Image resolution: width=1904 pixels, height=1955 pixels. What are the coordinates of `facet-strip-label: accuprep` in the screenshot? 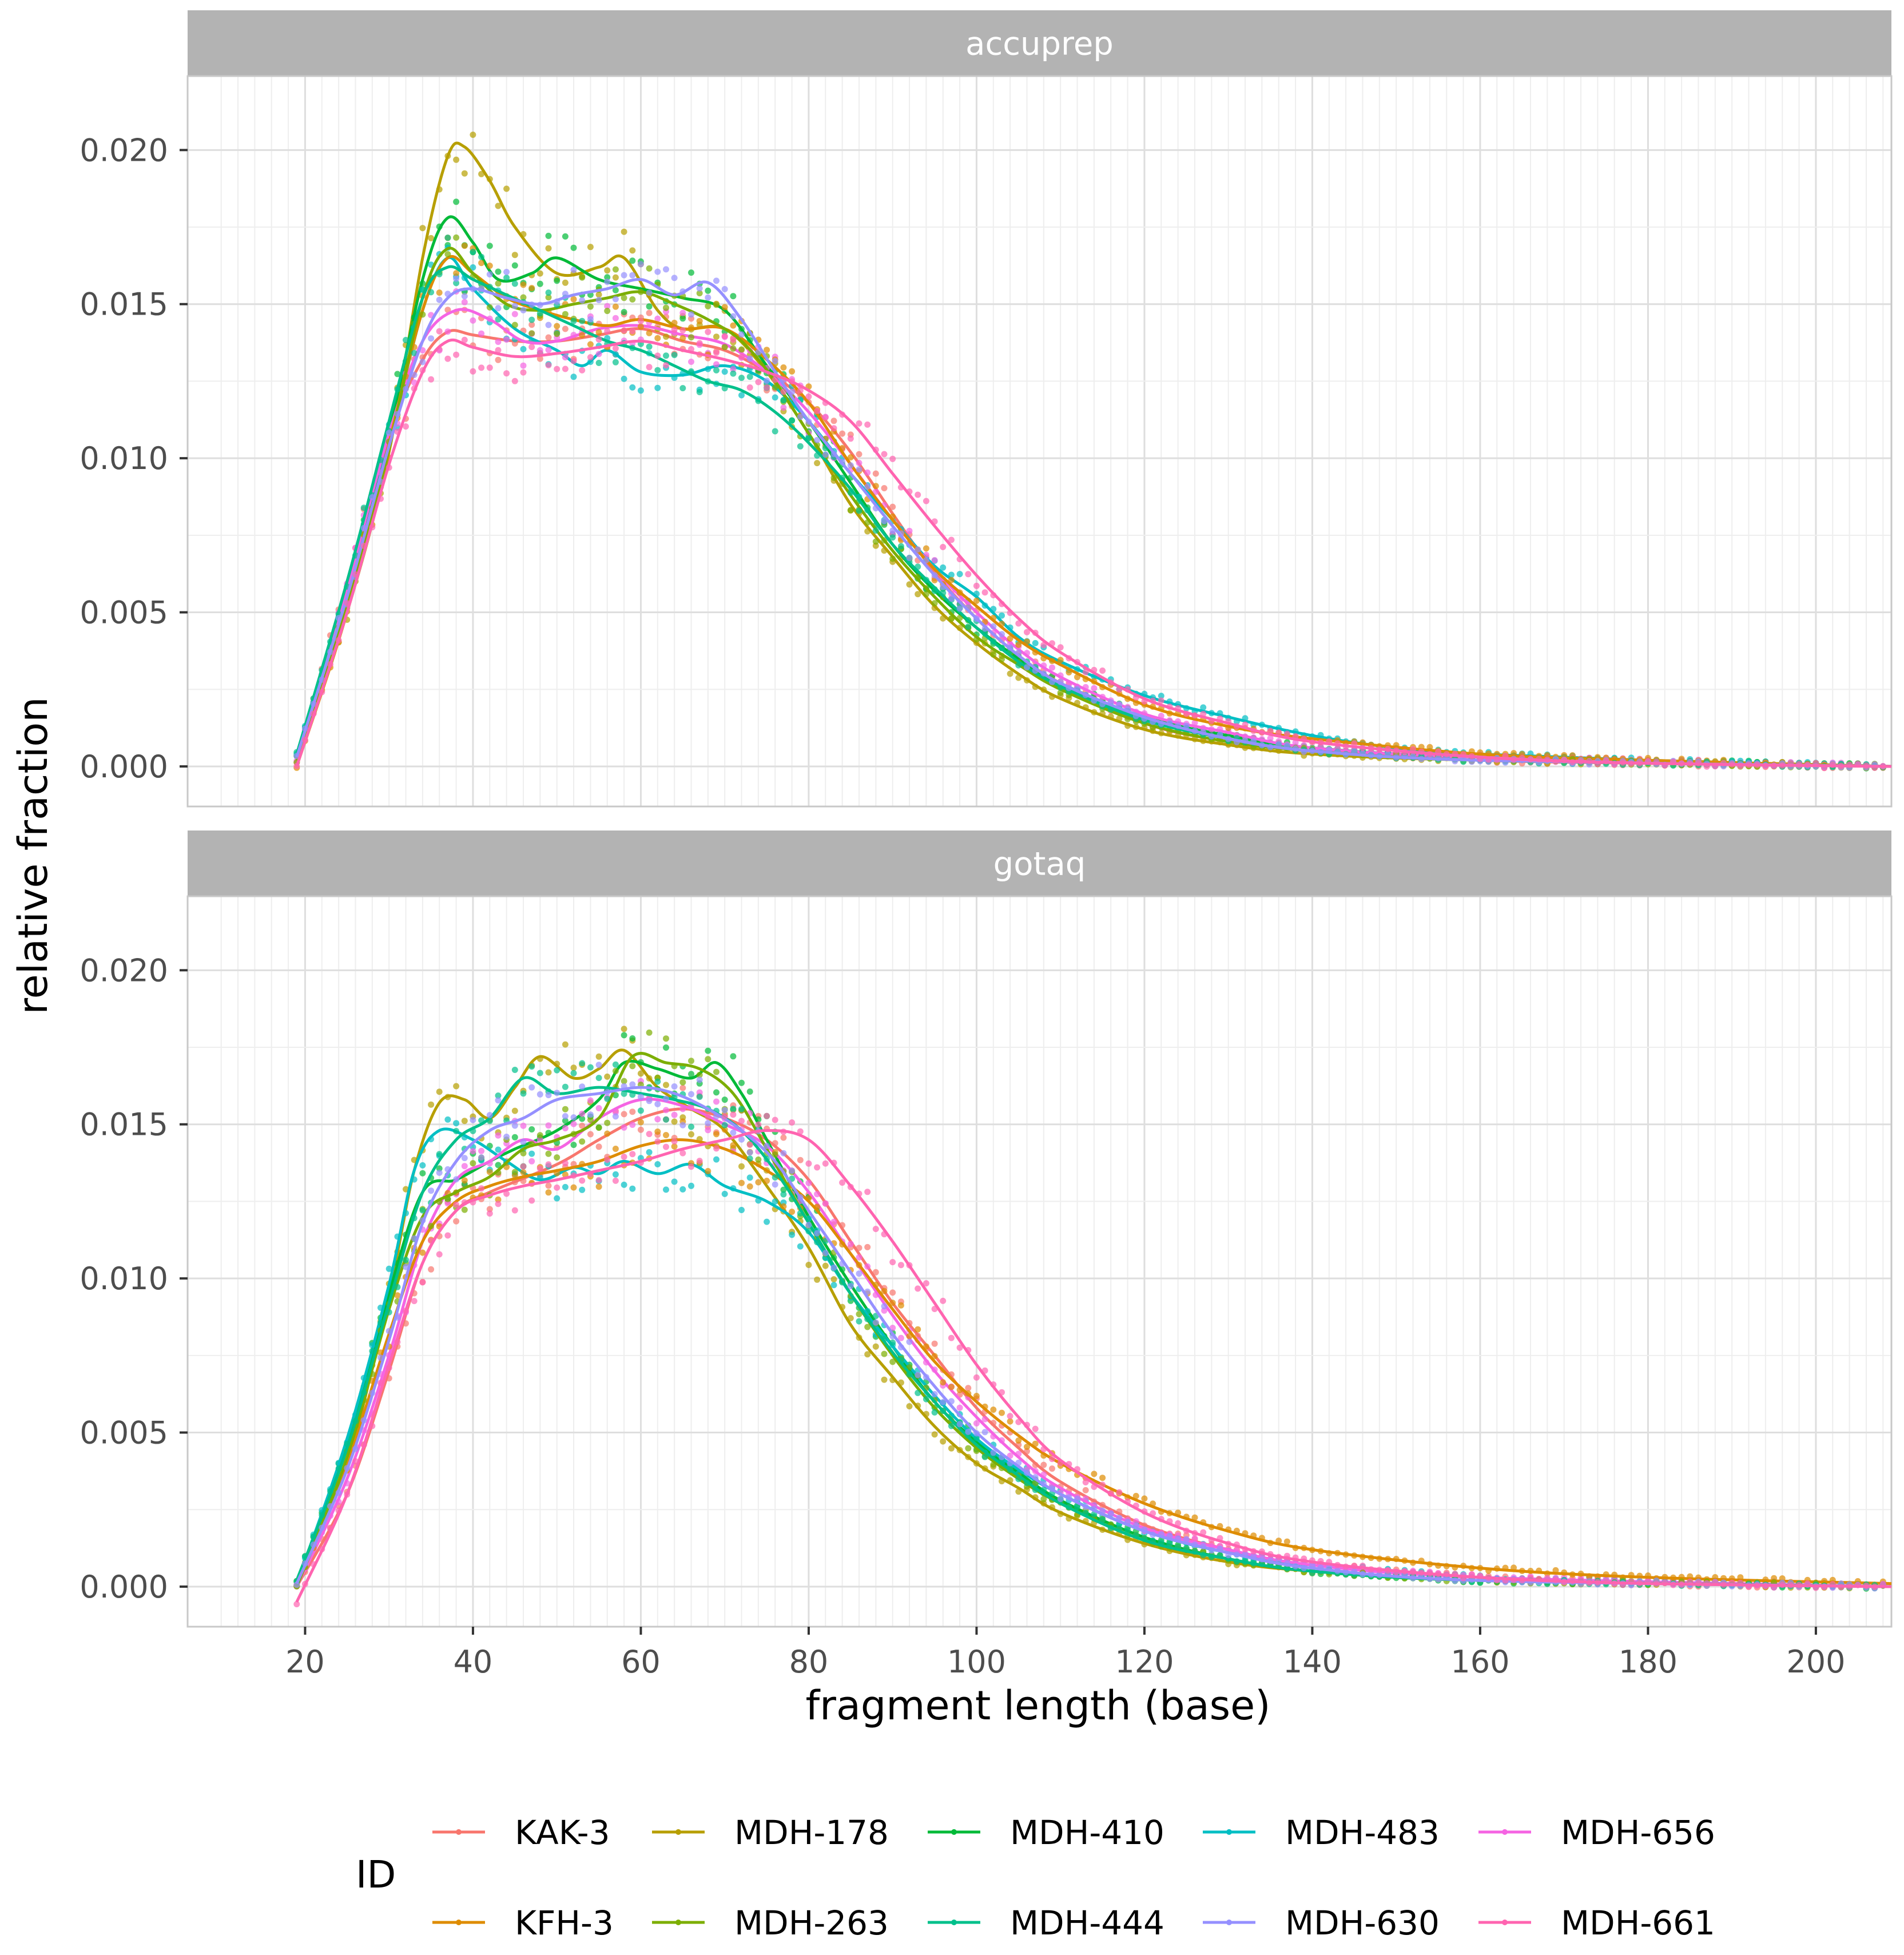 It's located at (1039, 44).